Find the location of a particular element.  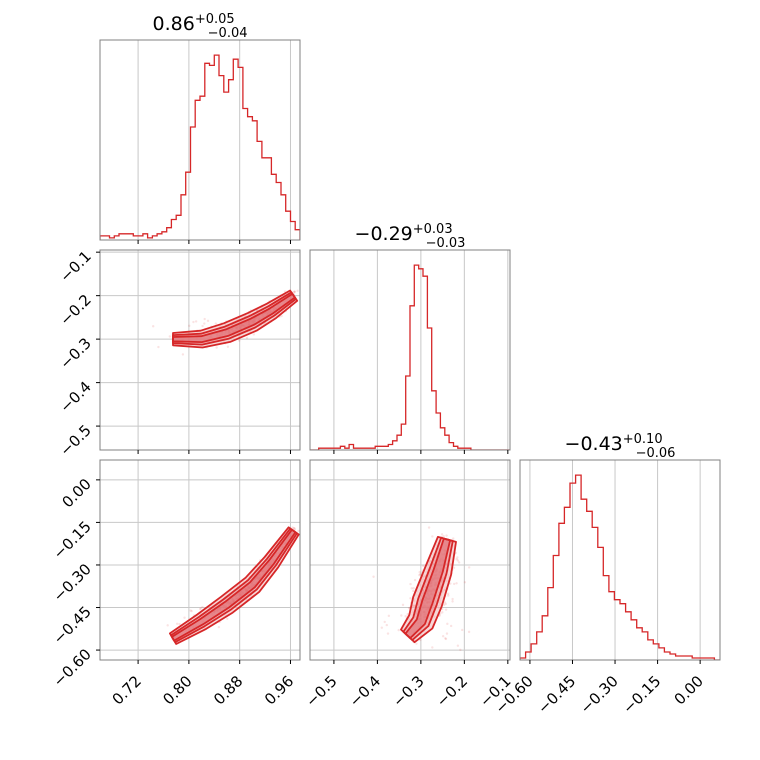

title-median-1: 0.86 is located at coordinates (174, 24).